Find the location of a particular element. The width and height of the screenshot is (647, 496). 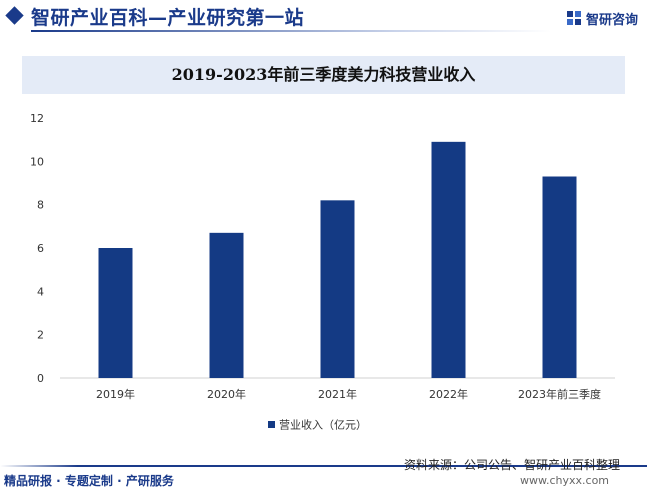

brand-icon is located at coordinates (574, 18).